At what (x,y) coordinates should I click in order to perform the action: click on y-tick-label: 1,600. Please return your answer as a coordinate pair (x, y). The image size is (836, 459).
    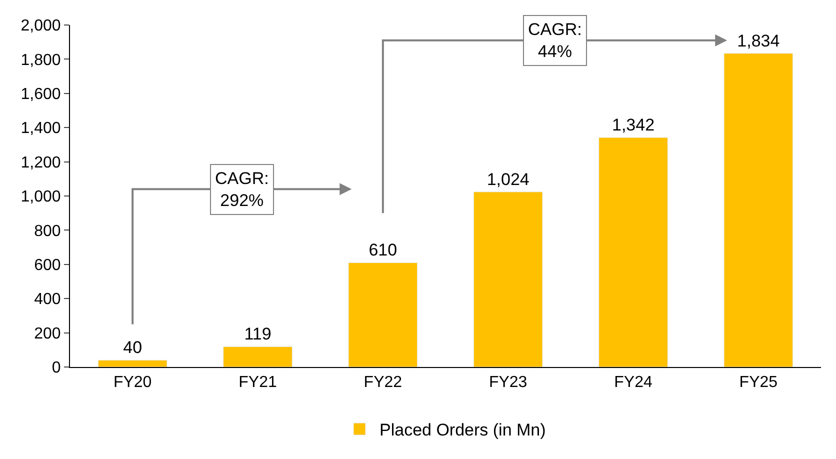
    Looking at the image, I should click on (40, 94).